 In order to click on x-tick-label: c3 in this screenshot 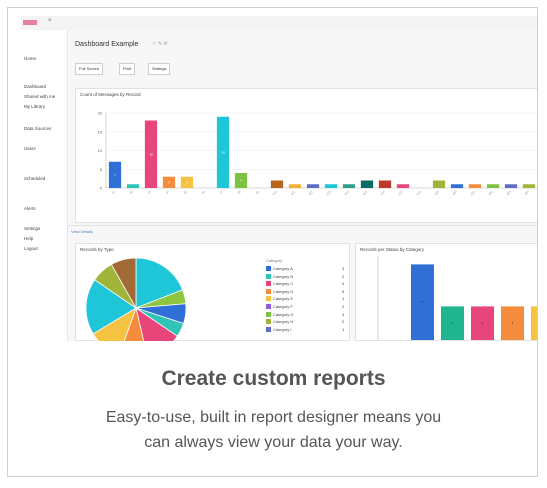, I will do `click(149, 192)`.